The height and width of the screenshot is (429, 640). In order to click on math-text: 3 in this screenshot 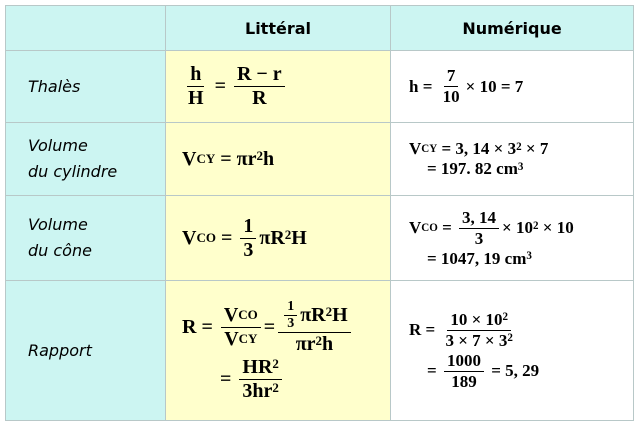, I will do `click(291, 323)`.